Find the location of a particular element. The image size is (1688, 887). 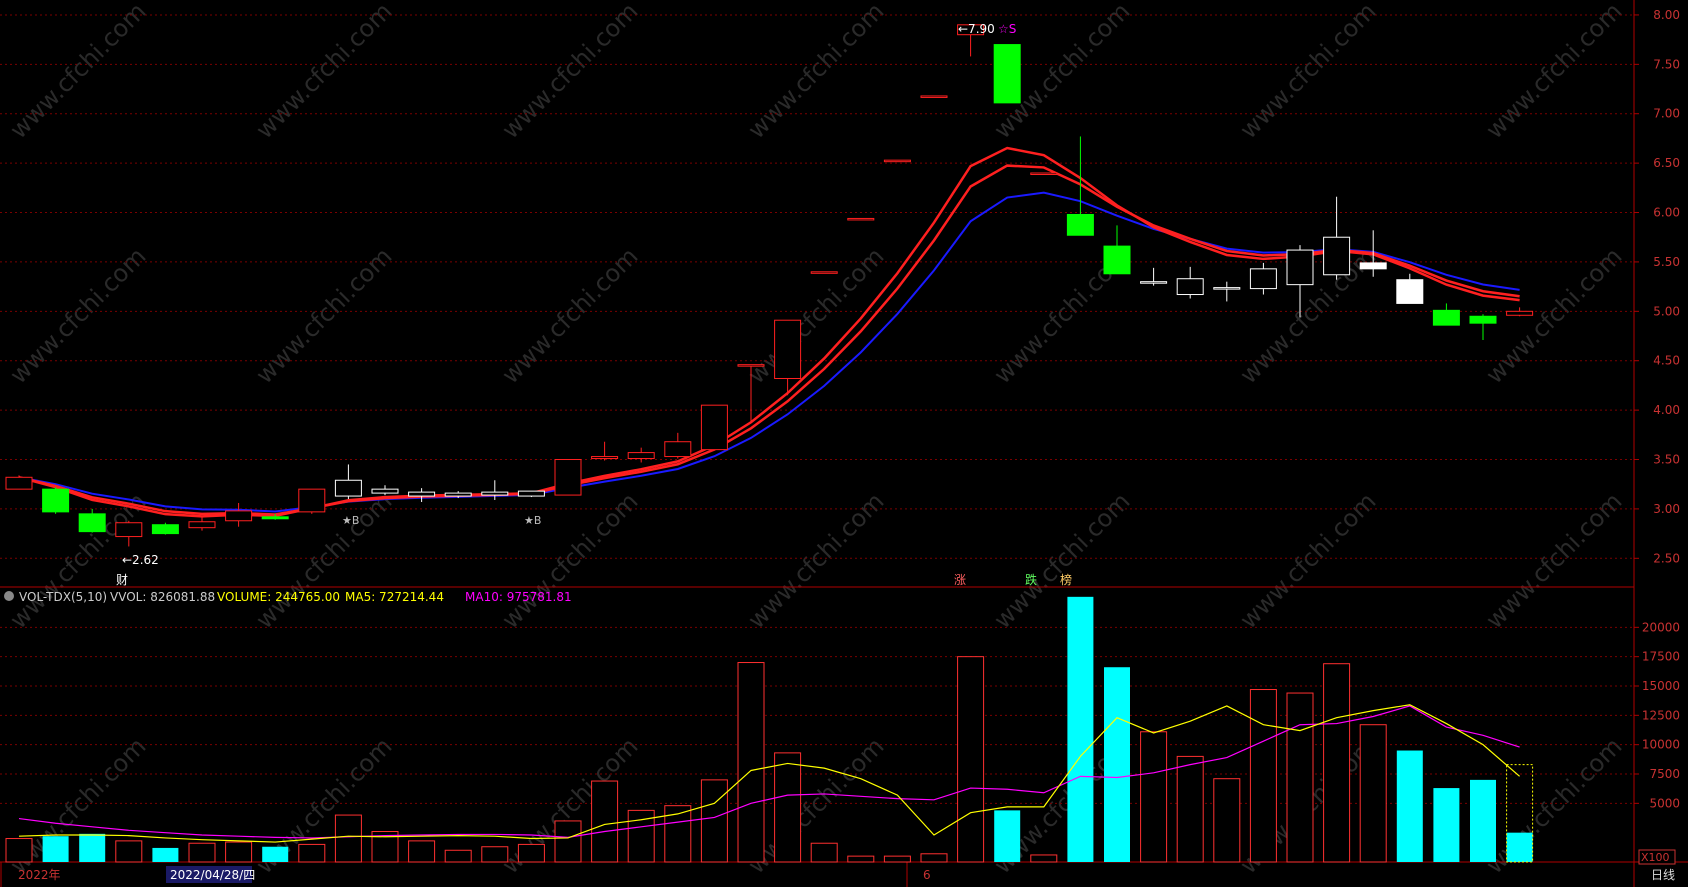

limit-up-marker: 涨 is located at coordinates (960, 579).